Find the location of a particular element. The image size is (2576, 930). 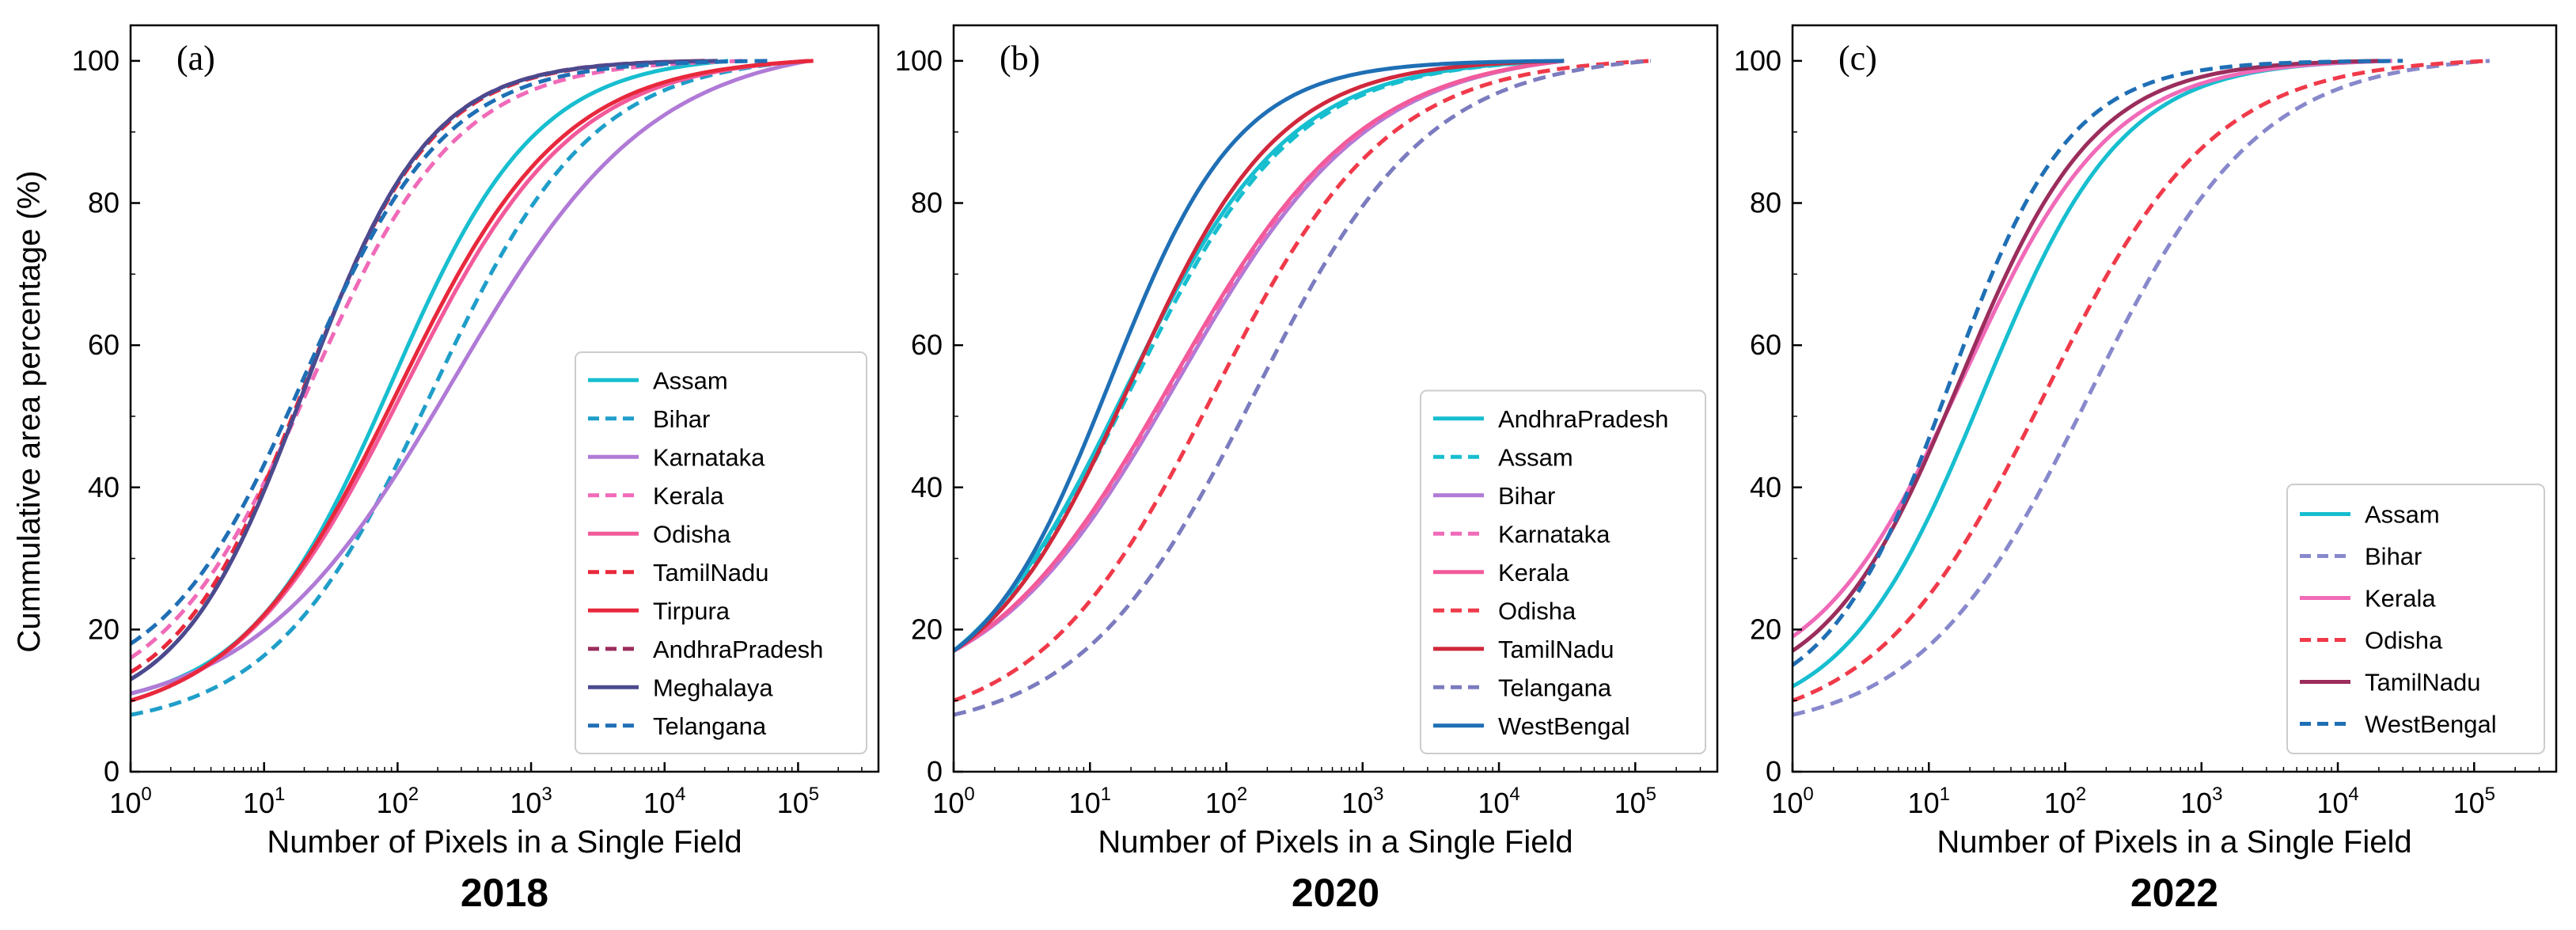

panel-b-ytick-label: 60 is located at coordinates (927, 344).